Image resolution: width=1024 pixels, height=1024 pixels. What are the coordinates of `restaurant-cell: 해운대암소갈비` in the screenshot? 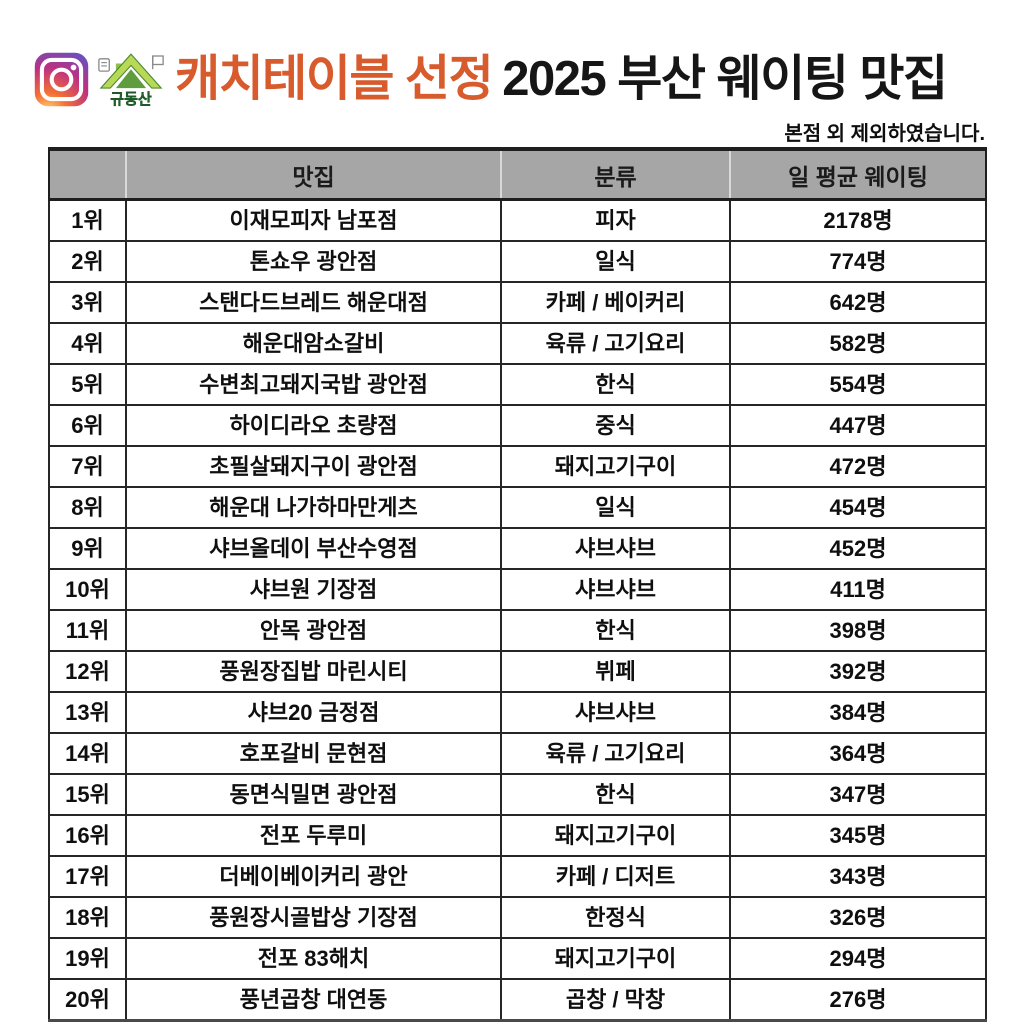 It's located at (313, 343).